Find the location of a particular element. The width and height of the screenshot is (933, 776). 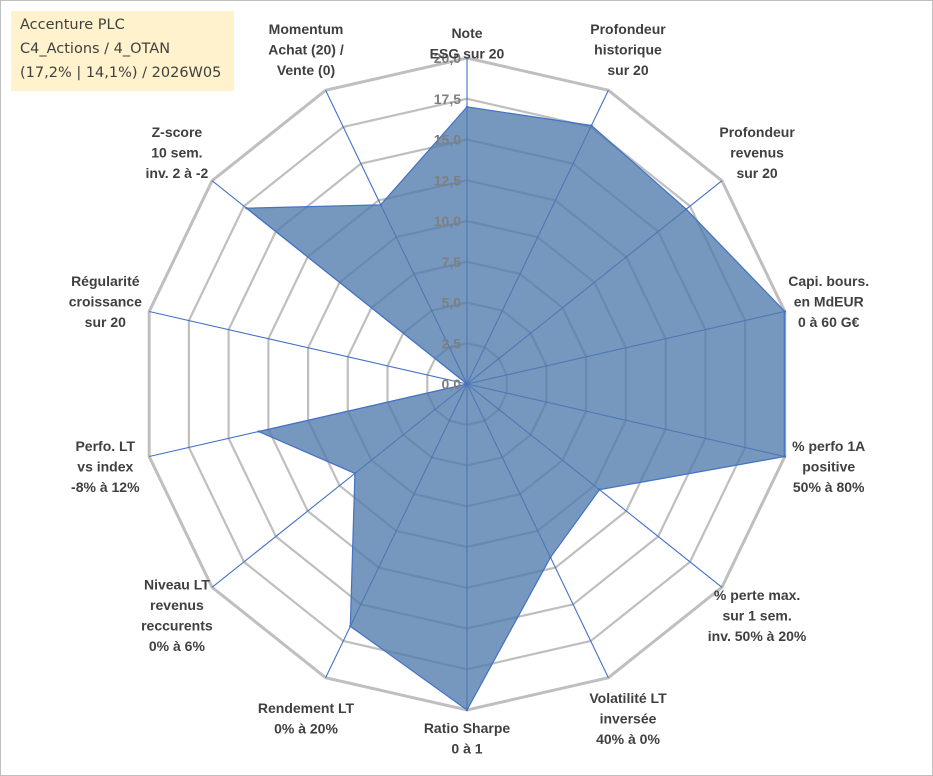

axis-label-8-line-1: 0% à 20% is located at coordinates (306, 729).